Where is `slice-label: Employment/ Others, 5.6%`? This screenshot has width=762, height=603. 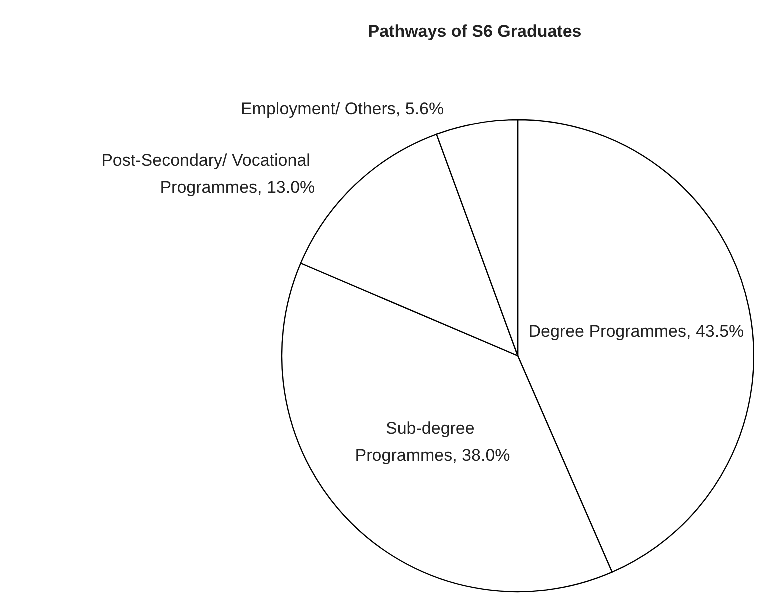
slice-label: Employment/ Others, 5.6% is located at coordinates (342, 108).